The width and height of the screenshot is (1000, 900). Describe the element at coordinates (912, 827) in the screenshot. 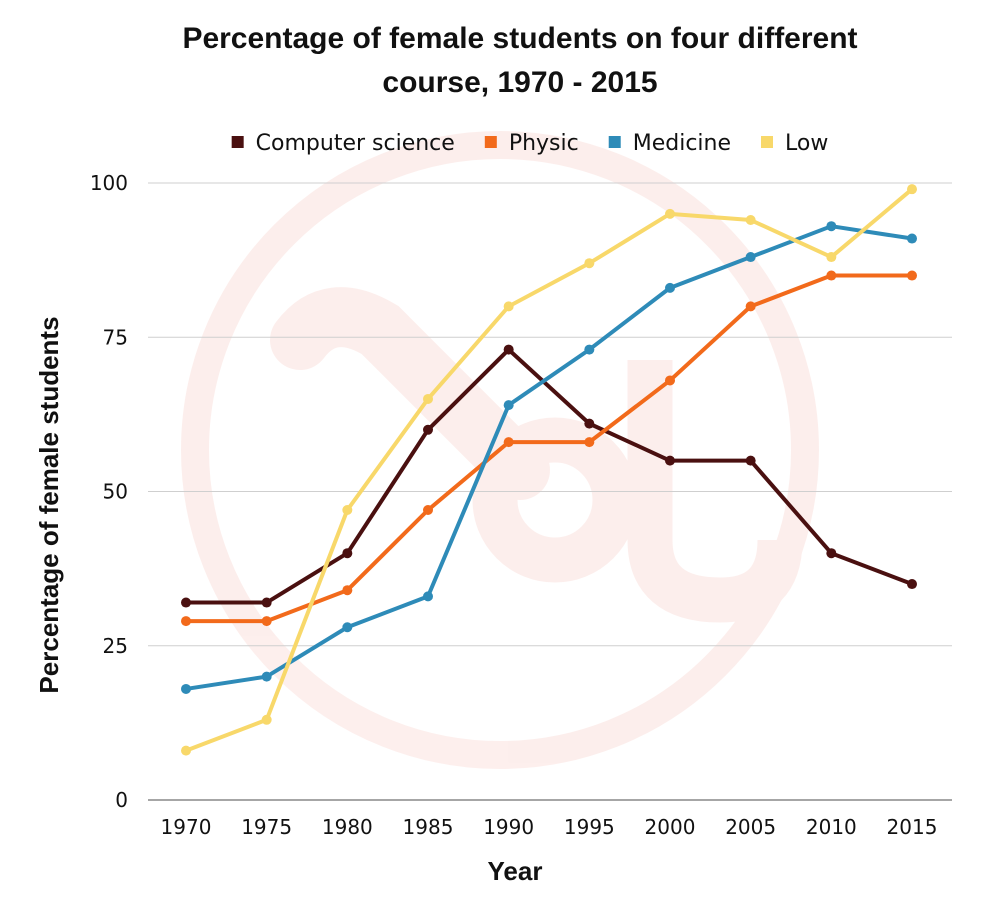

I see `x-tick-label: 2015` at that location.